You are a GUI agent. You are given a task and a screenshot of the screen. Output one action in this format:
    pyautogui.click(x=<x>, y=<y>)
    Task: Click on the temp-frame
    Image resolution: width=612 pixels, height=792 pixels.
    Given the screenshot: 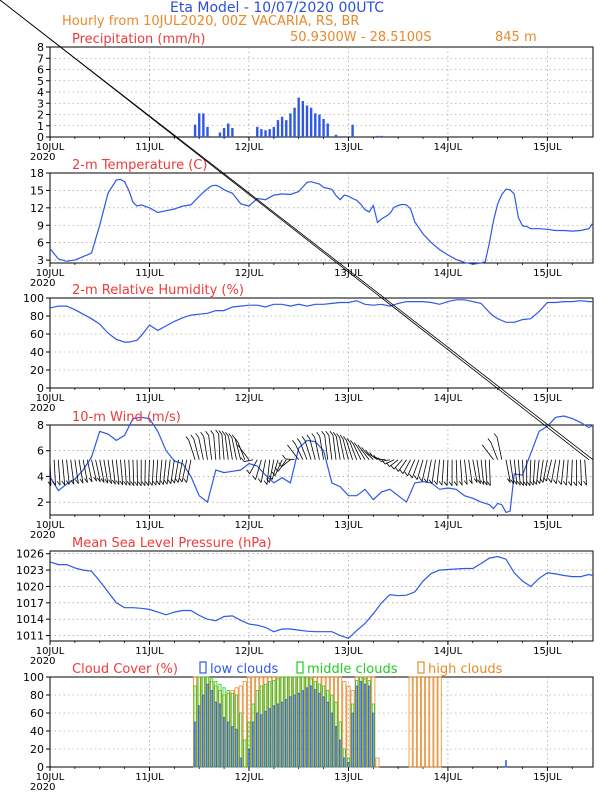 What is the action you would take?
    pyautogui.click(x=321, y=218)
    